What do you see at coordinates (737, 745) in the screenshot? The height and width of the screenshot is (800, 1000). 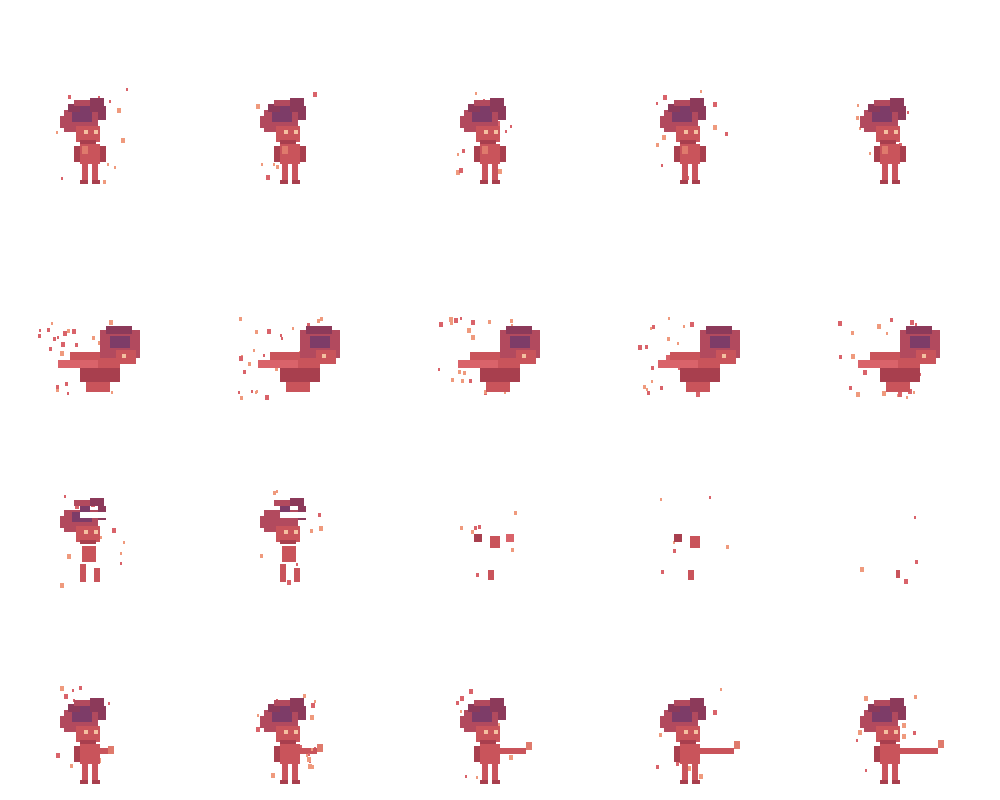 I see `fist` at bounding box center [737, 745].